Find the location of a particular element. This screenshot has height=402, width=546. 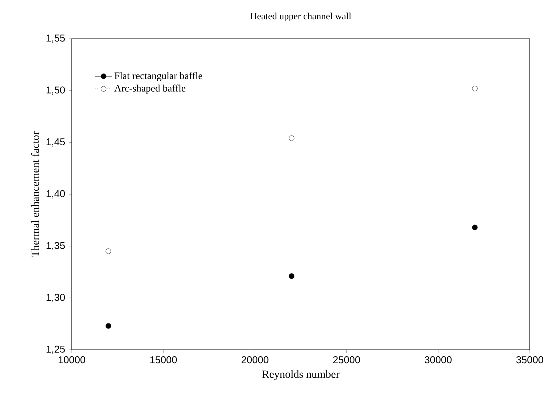

legend-label: Arc-shaped baffle is located at coordinates (150, 89).